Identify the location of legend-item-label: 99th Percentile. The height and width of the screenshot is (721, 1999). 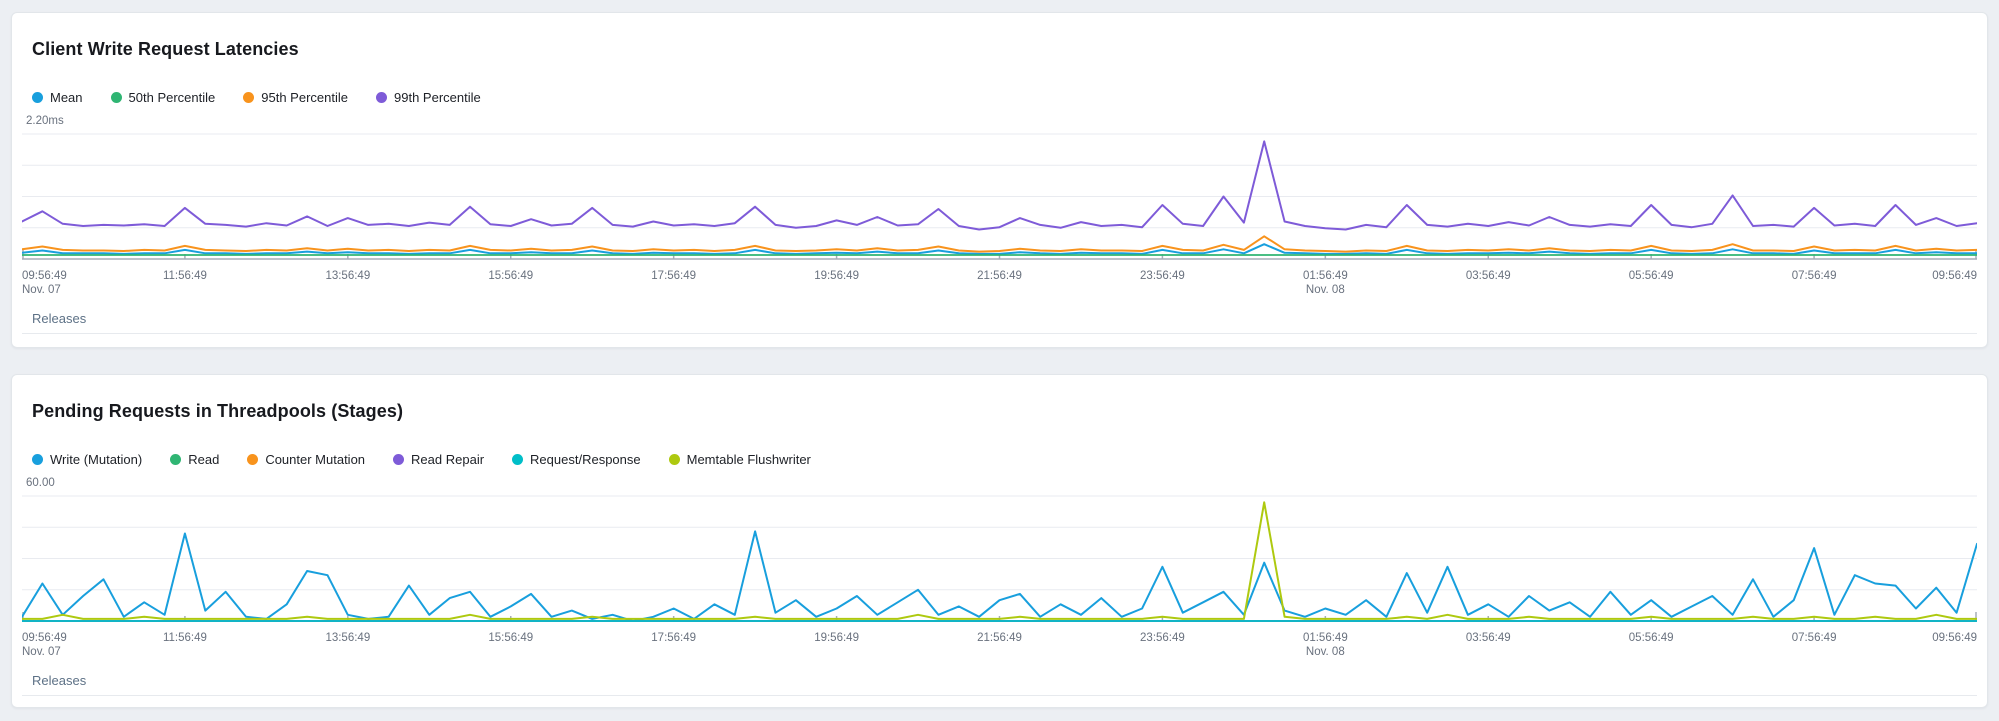
(437, 97).